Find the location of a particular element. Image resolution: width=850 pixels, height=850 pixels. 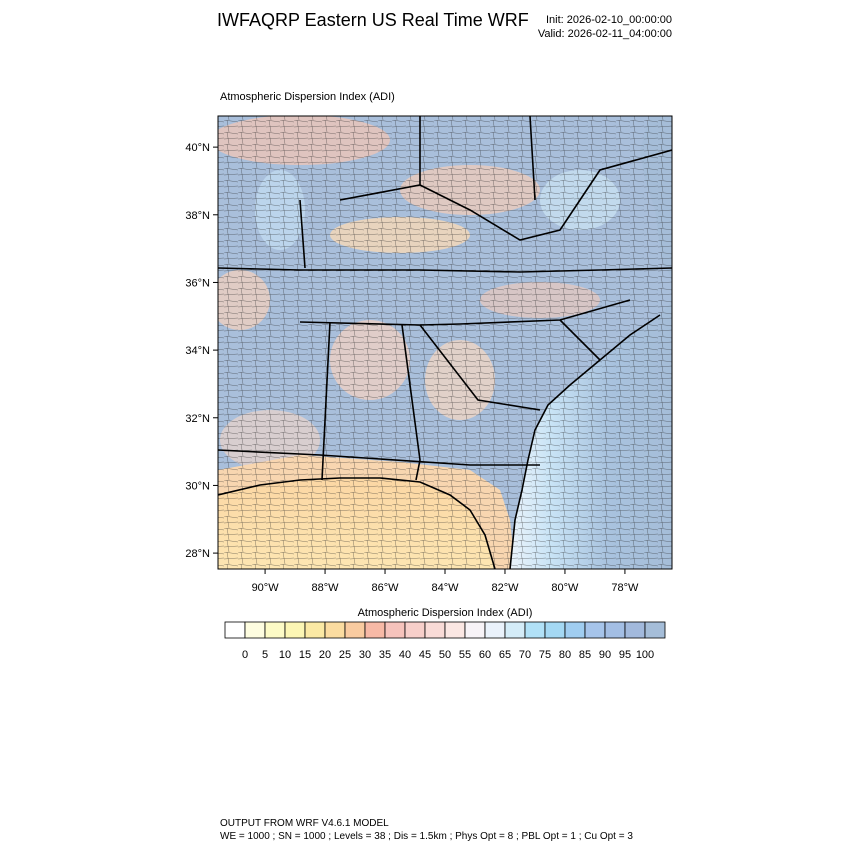

colorbar-label: 80 is located at coordinates (565, 655).